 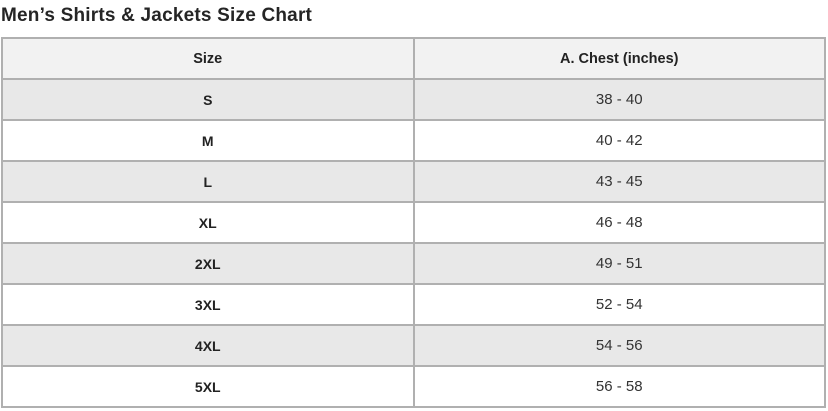 I want to click on chest-cell: 38 - 40, so click(x=619, y=99).